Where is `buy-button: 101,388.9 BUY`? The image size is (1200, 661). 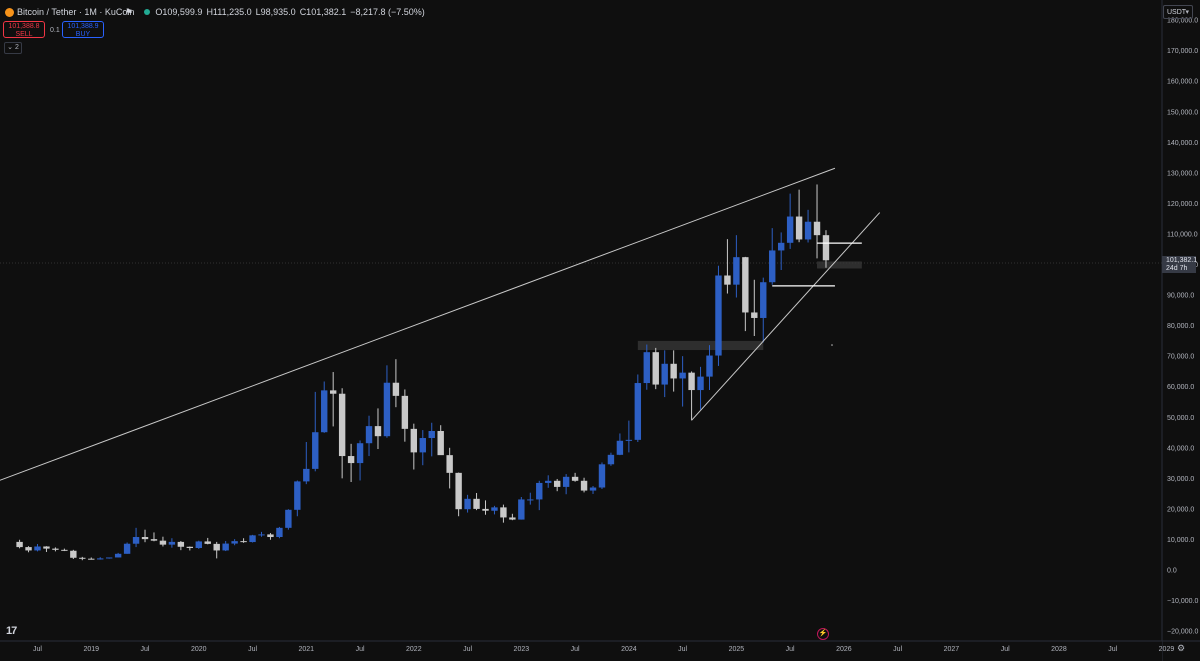
buy-button: 101,388.9 BUY is located at coordinates (83, 29).